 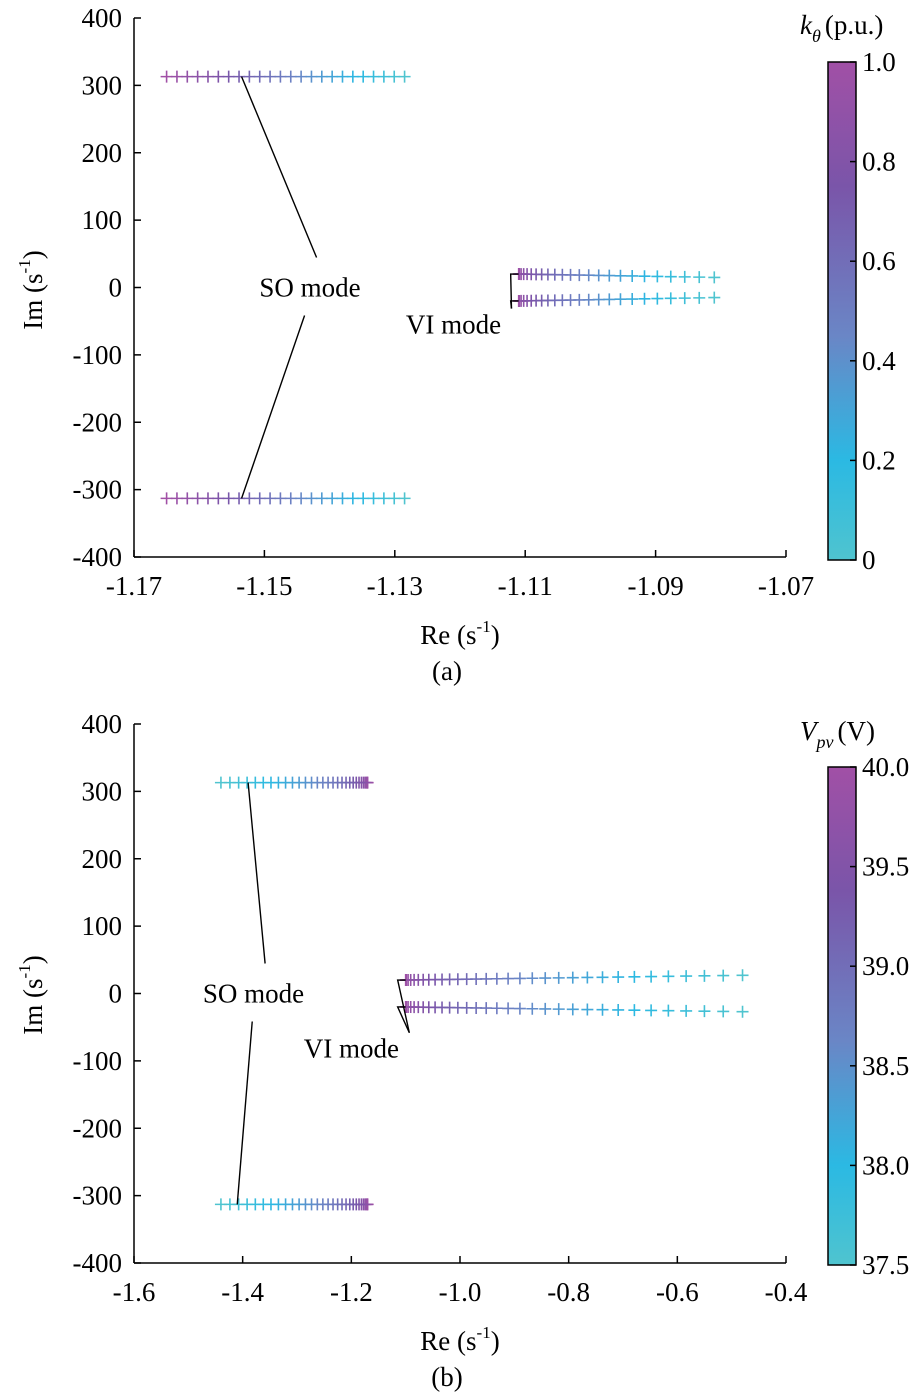 I want to click on colorbar-tick-label: 40.0, so click(x=885, y=767).